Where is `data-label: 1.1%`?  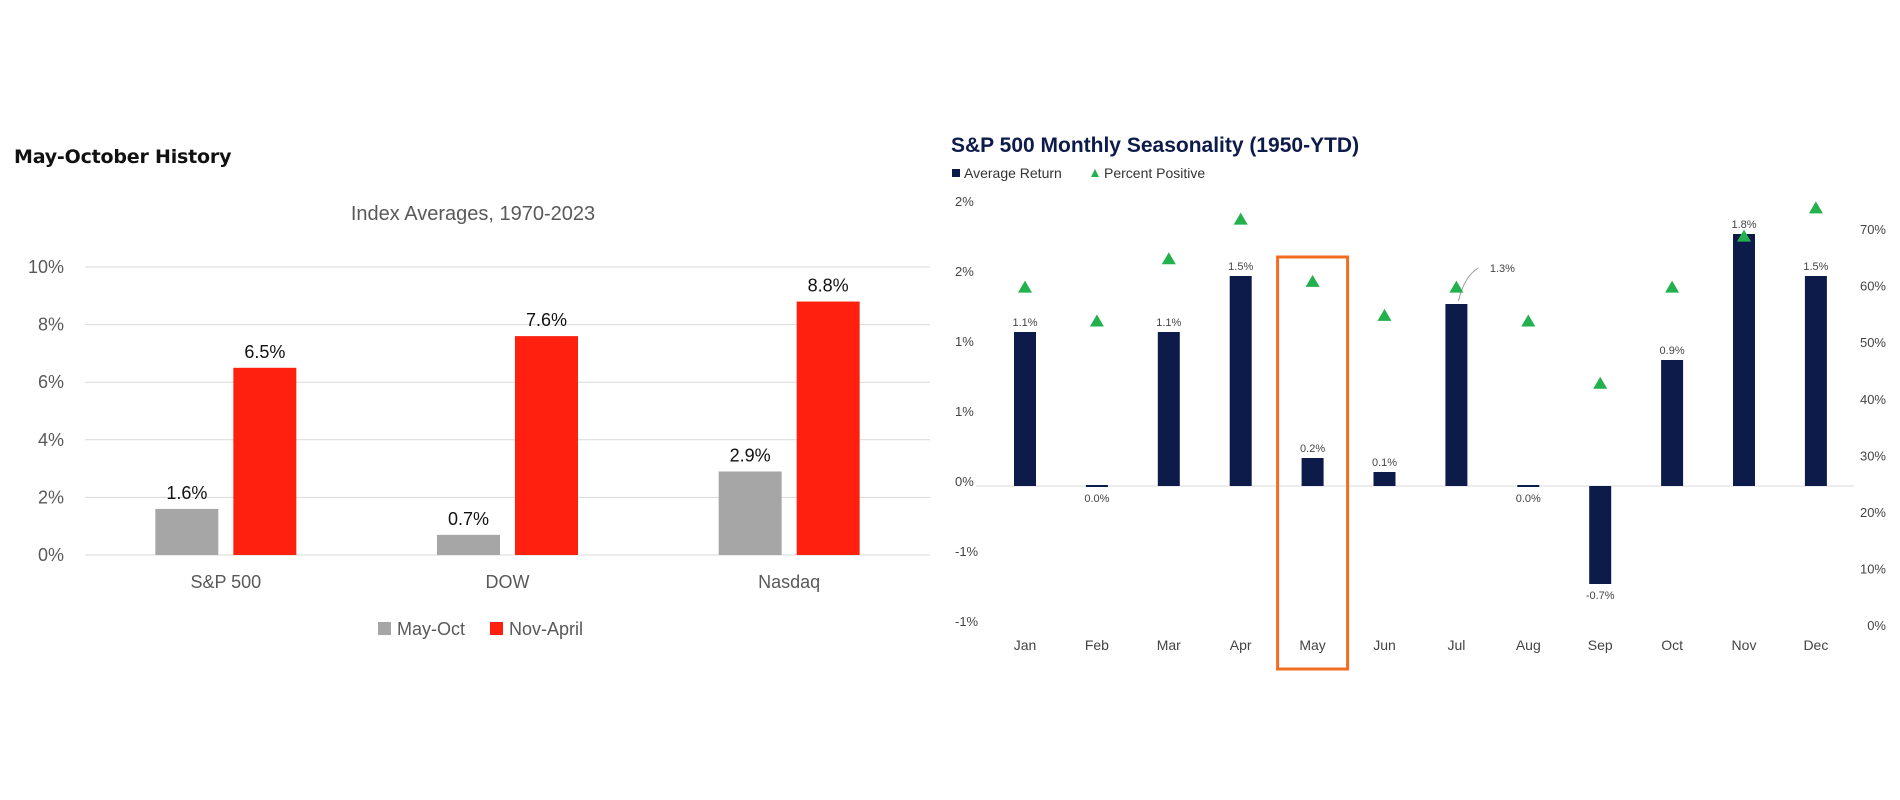
data-label: 1.1% is located at coordinates (1024, 323).